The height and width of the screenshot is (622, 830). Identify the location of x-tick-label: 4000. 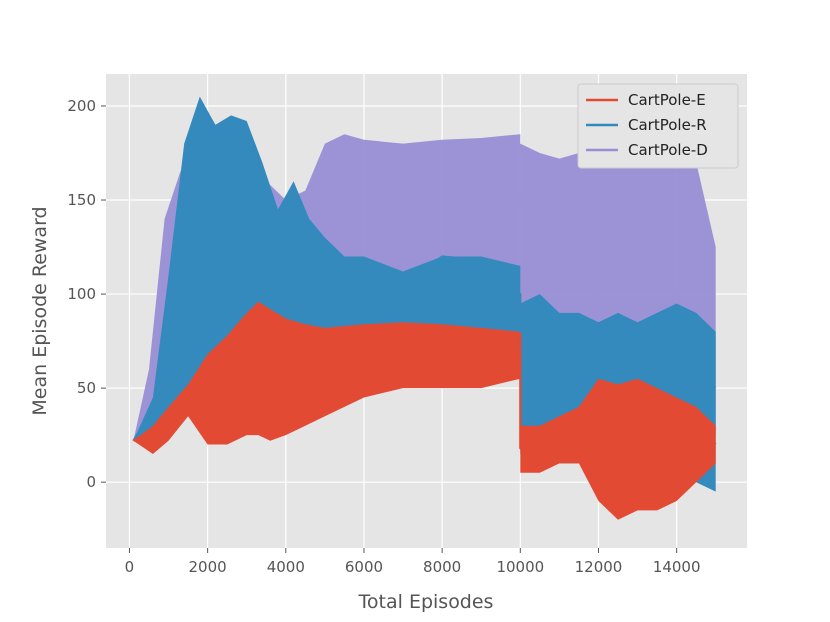
(286, 567).